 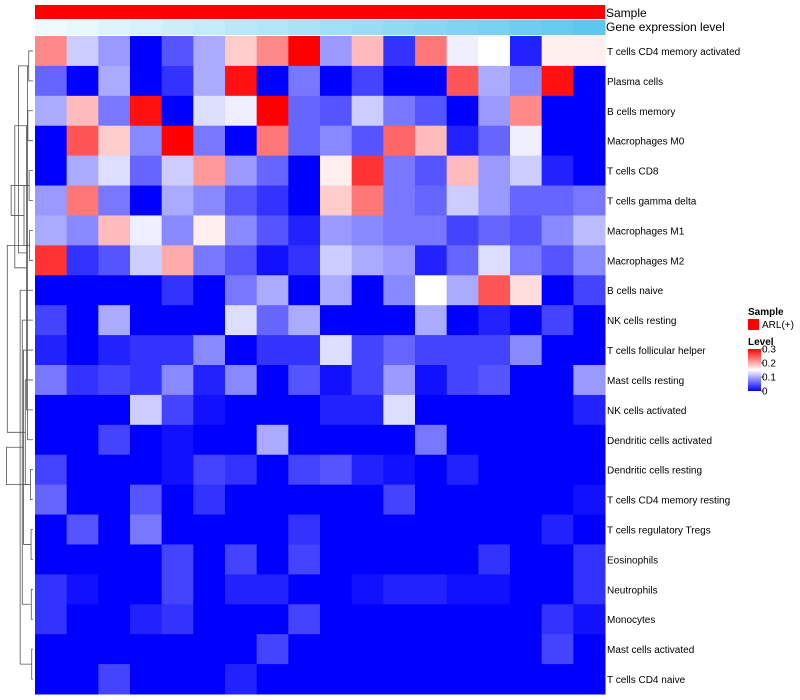 What do you see at coordinates (766, 312) in the screenshot?
I see `legend-sample-title: Sample` at bounding box center [766, 312].